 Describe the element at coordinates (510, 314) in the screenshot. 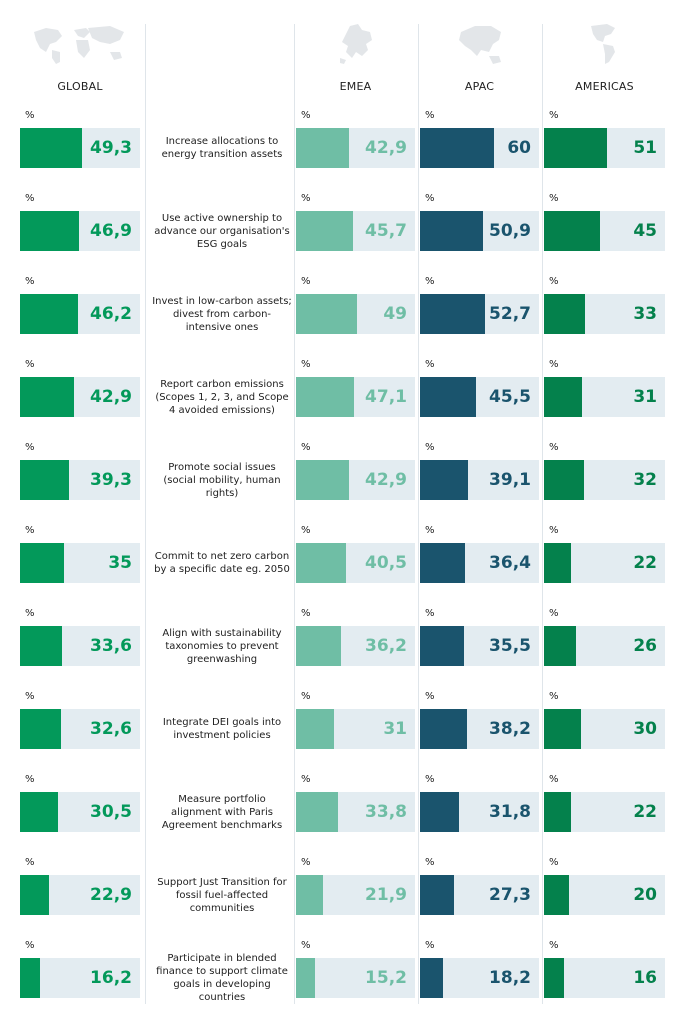

I see `data-label: 52,7` at that location.